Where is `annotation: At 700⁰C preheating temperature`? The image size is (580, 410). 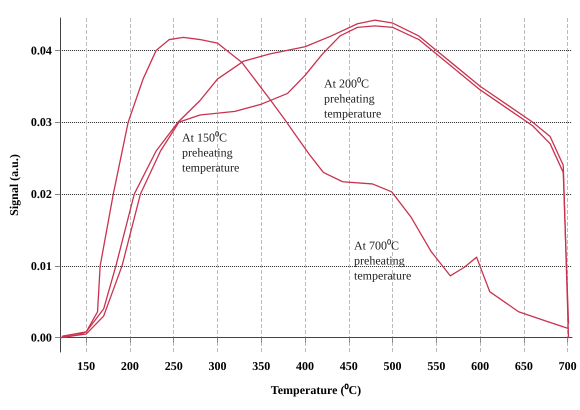 annotation: At 700⁰C preheating temperature is located at coordinates (383, 260).